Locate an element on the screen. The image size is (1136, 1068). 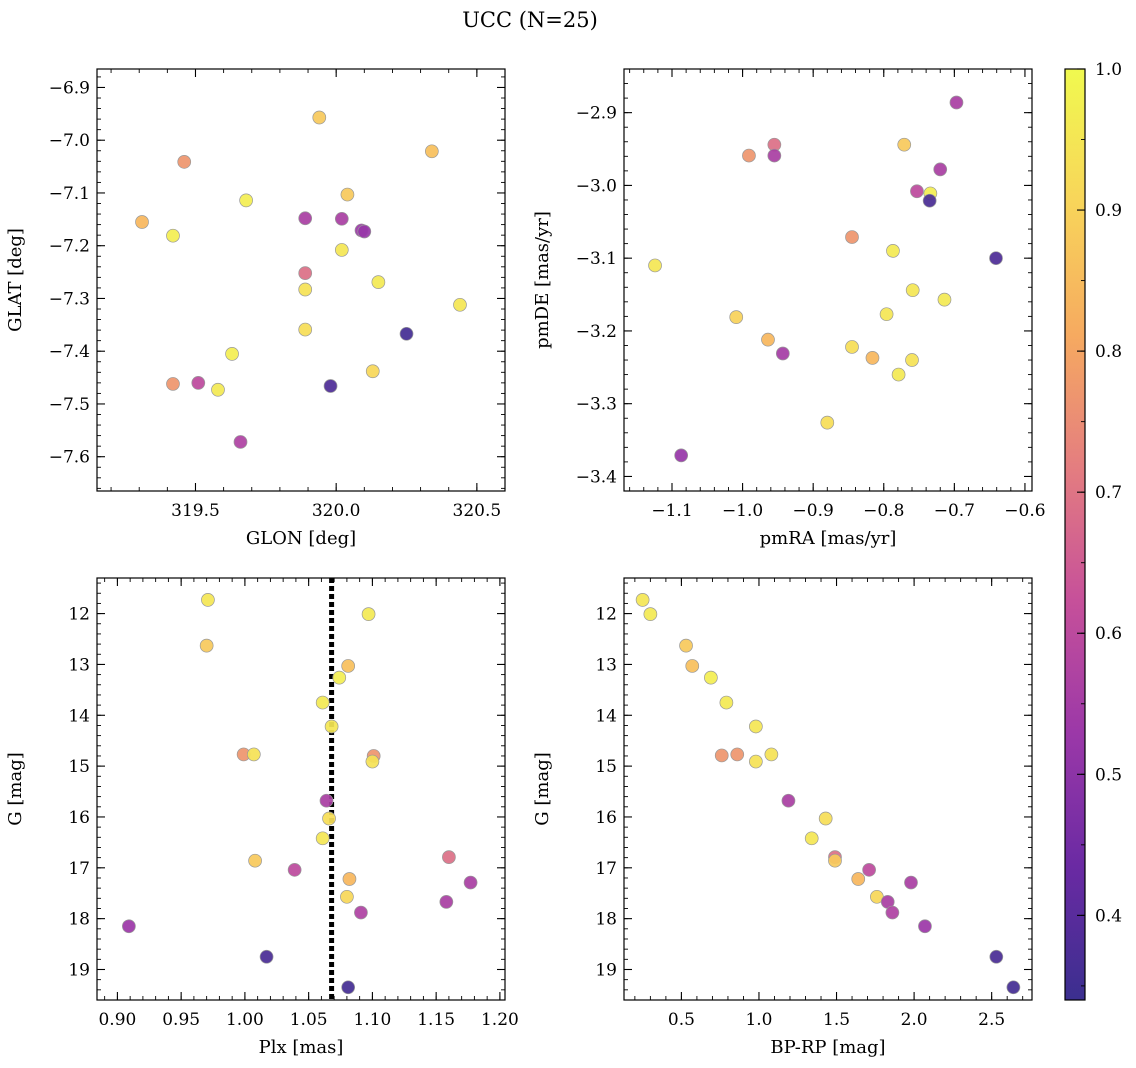
colorbar-tick-label: 1.0 is located at coordinates (1108, 70).